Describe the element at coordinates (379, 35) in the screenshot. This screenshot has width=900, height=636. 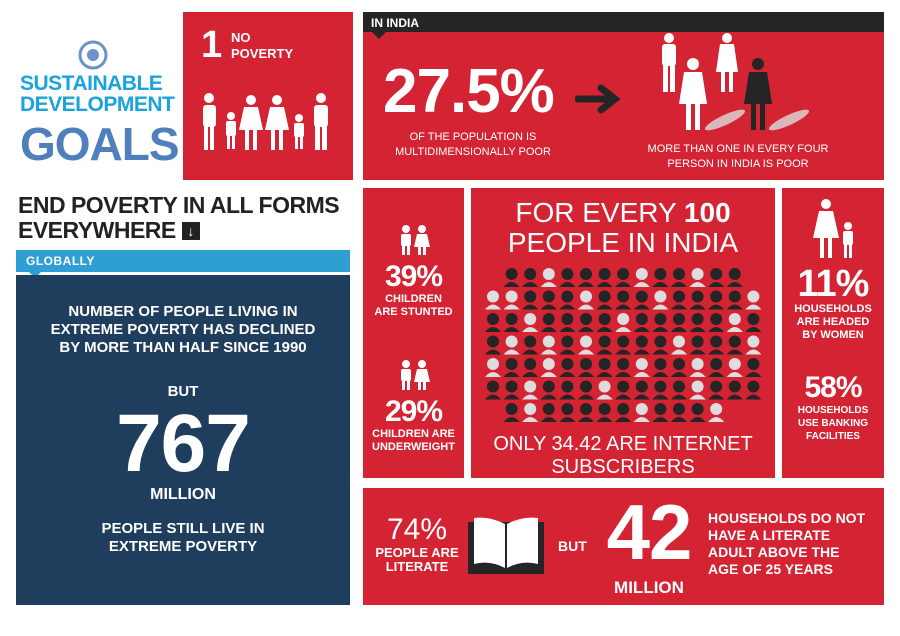
I see `pointer-icon` at that location.